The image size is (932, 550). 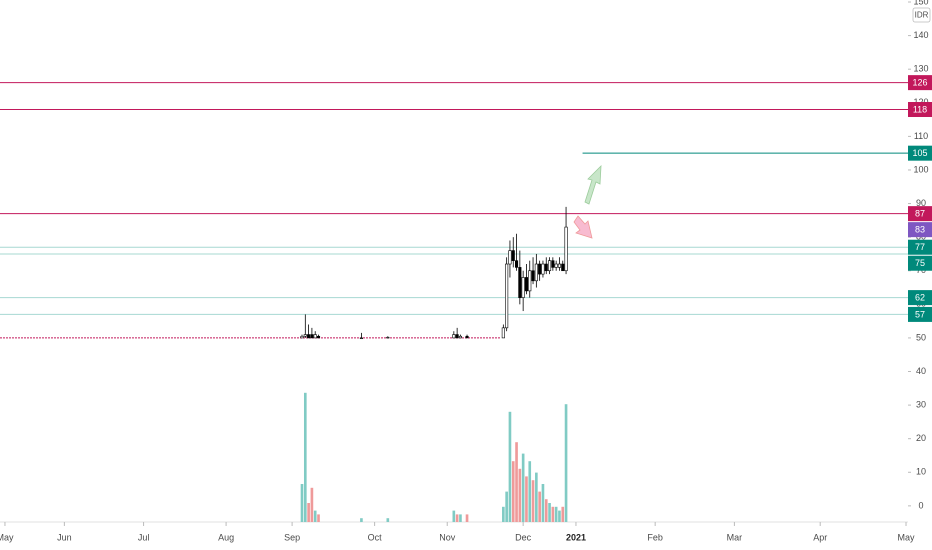 I want to click on down-arrow, so click(x=583, y=227).